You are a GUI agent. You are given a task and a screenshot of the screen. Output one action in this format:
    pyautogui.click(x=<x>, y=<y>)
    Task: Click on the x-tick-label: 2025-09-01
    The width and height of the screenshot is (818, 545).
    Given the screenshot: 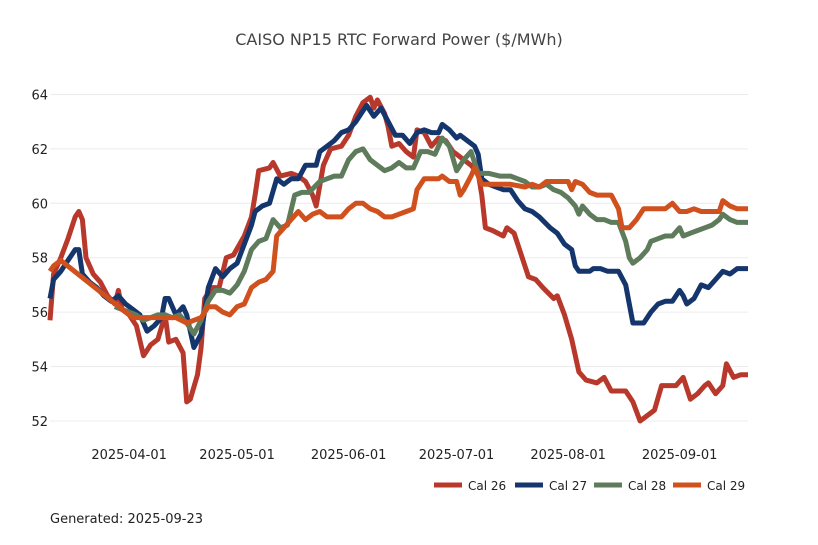 What is the action you would take?
    pyautogui.click(x=680, y=455)
    